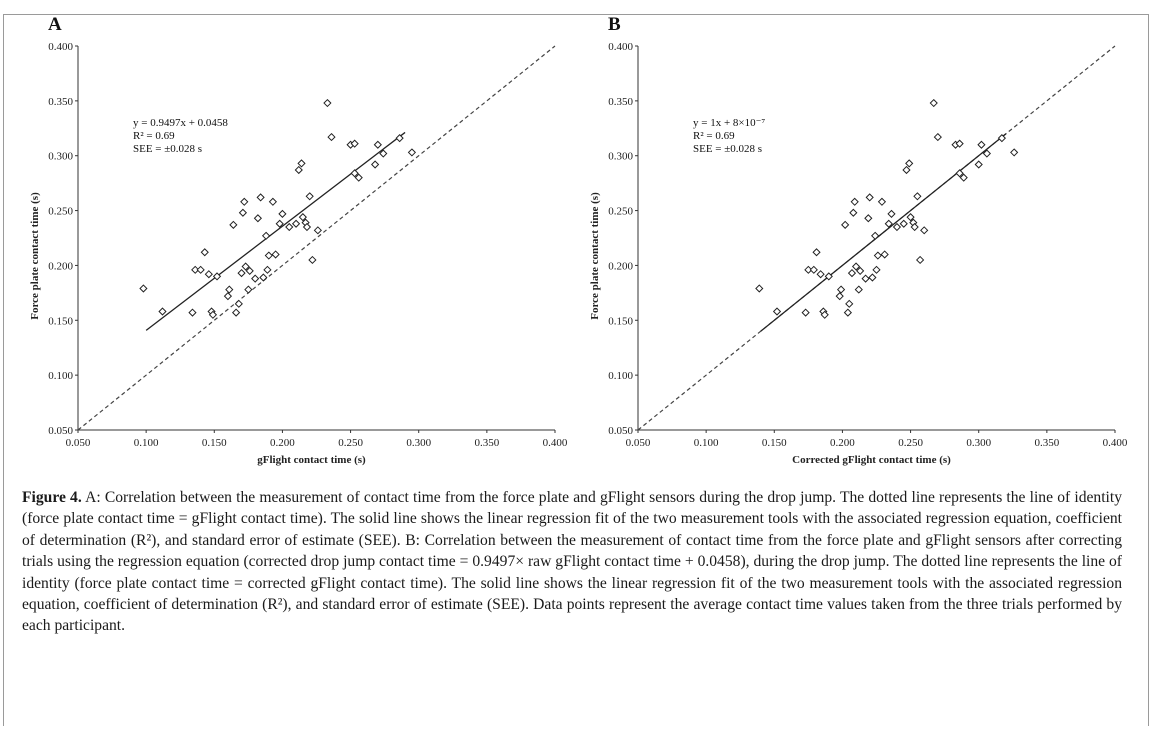  Describe the element at coordinates (60, 212) in the screenshot. I see `y-tick-label: 0.250` at that location.